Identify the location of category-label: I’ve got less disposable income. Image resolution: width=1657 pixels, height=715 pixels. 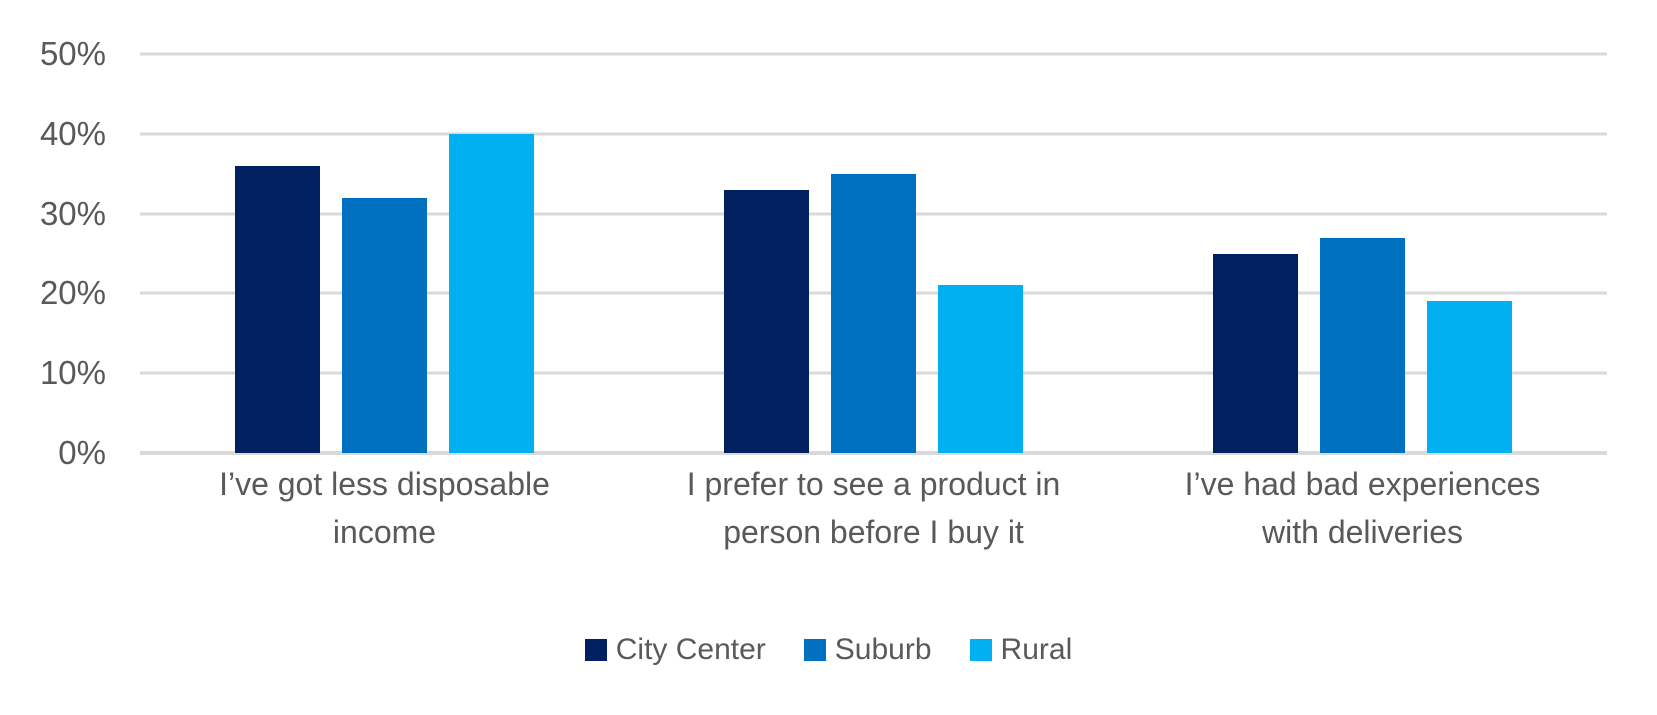
(384, 508).